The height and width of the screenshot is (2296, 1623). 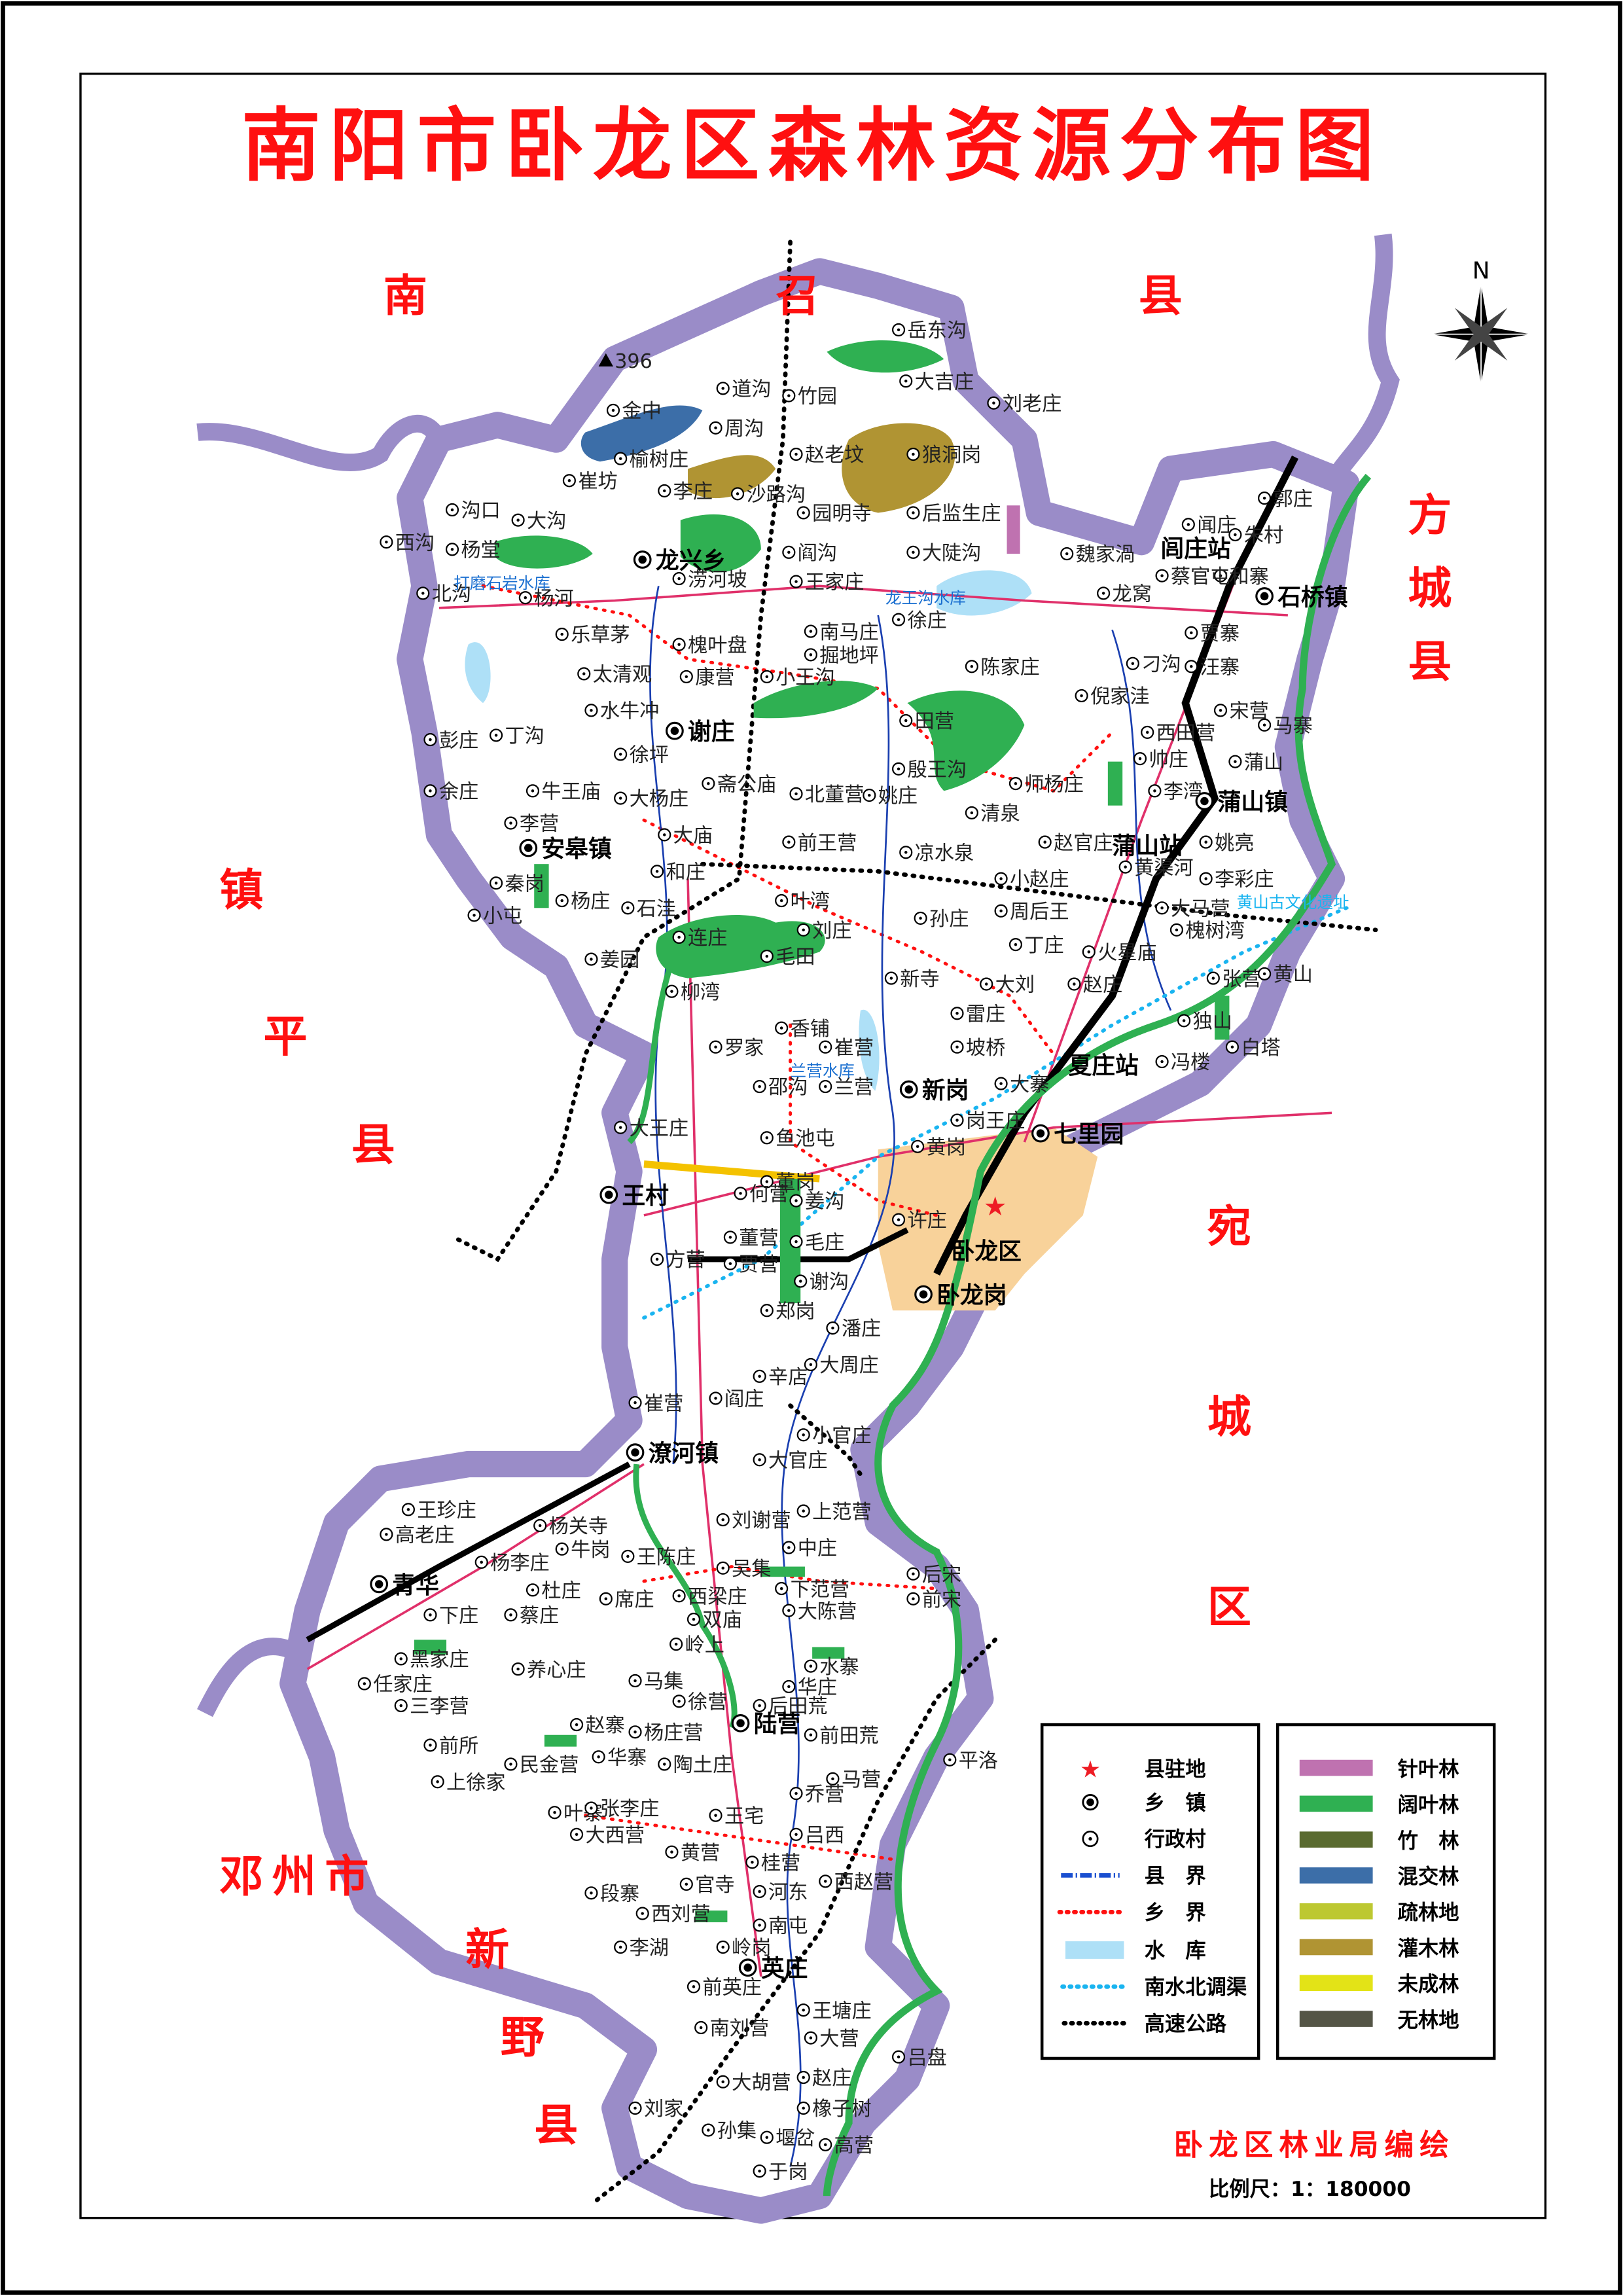 What do you see at coordinates (648, 908) in the screenshot?
I see `village-marker: 石洼` at bounding box center [648, 908].